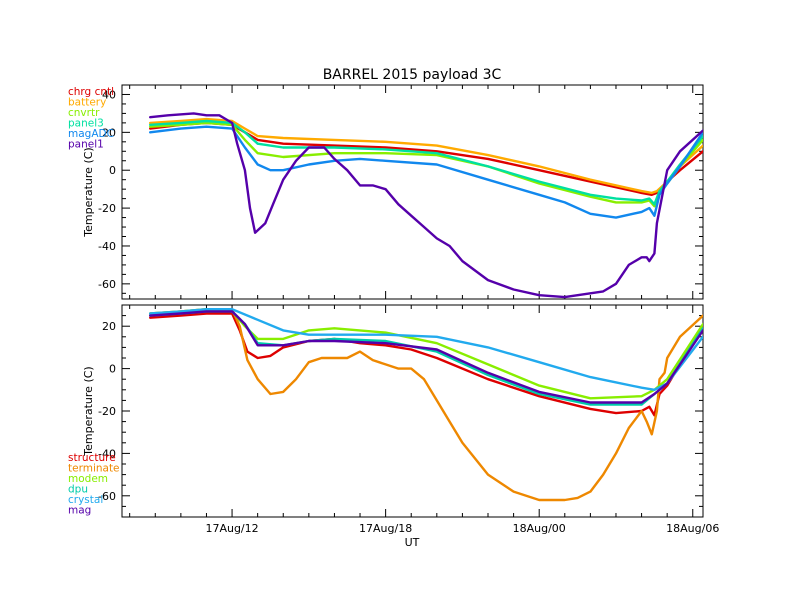 Image resolution: width=792 pixels, height=612 pixels. I want to click on series-line-panel3, so click(425, 162).